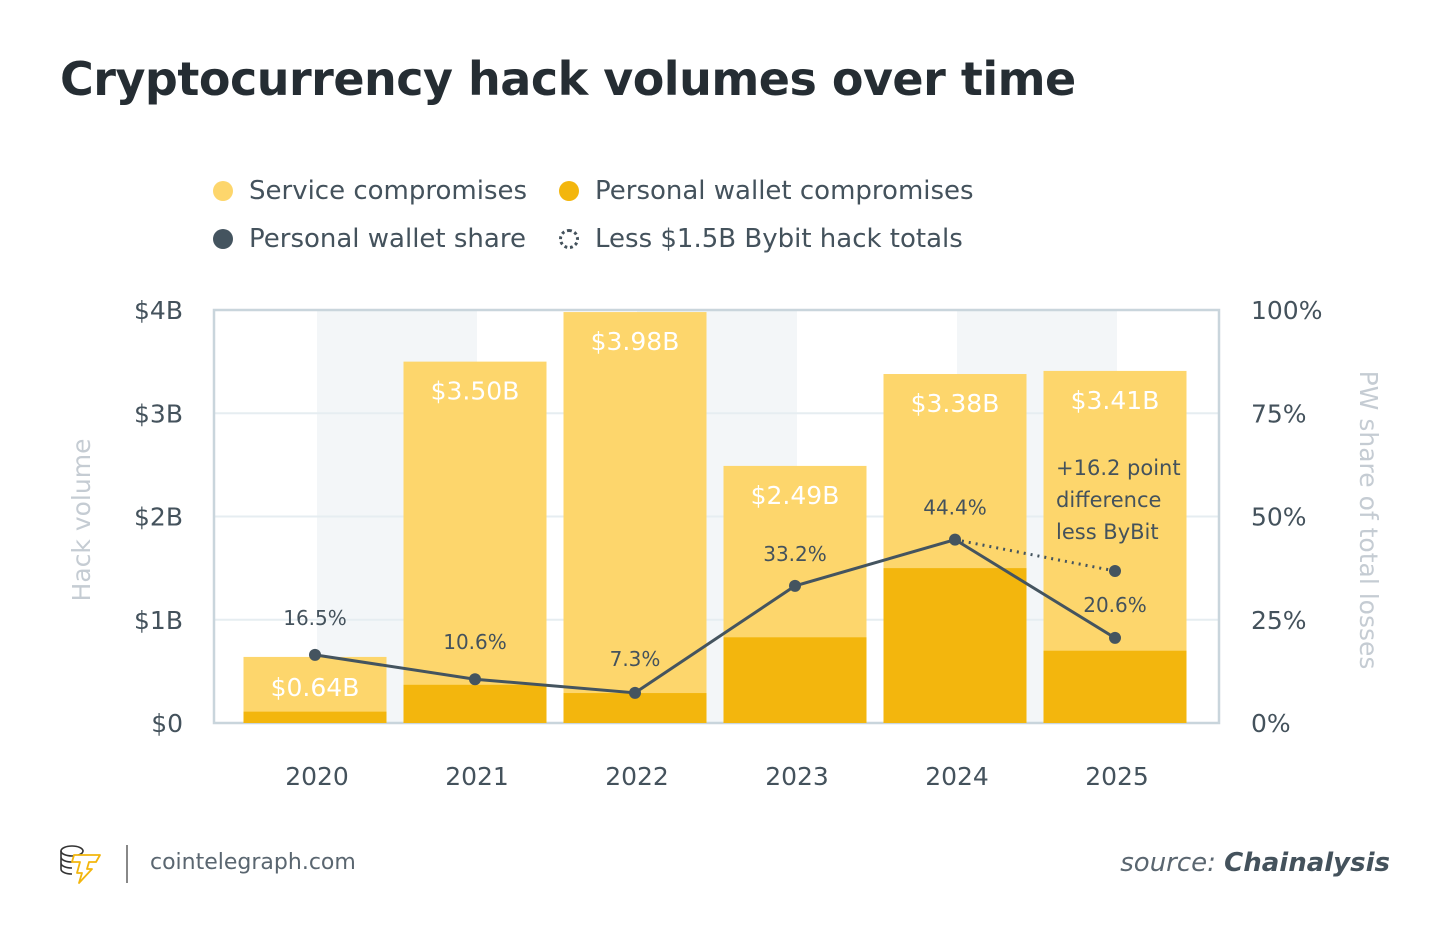  I want to click on point-less-bybit, so click(1115, 571).